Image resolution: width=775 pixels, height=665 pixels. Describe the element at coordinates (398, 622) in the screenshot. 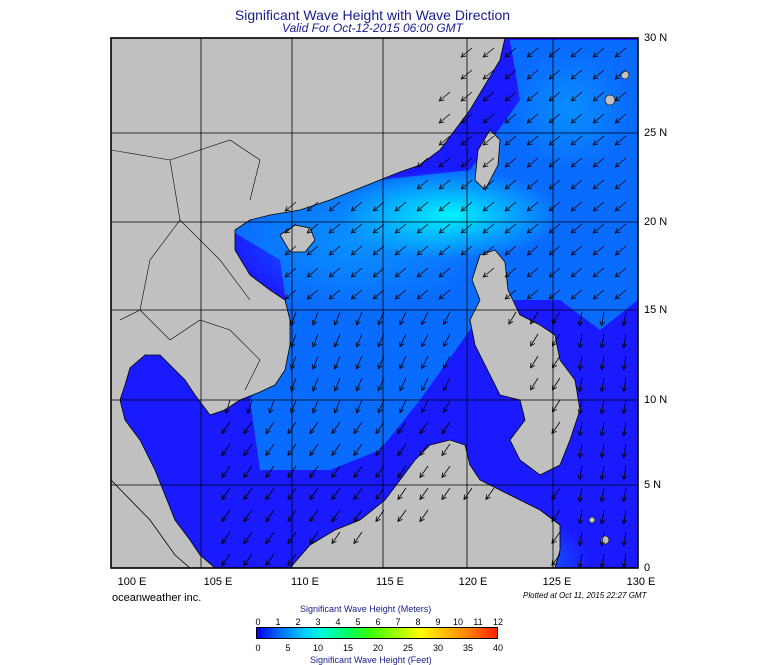

I see `scale-tick-meters: 7` at that location.